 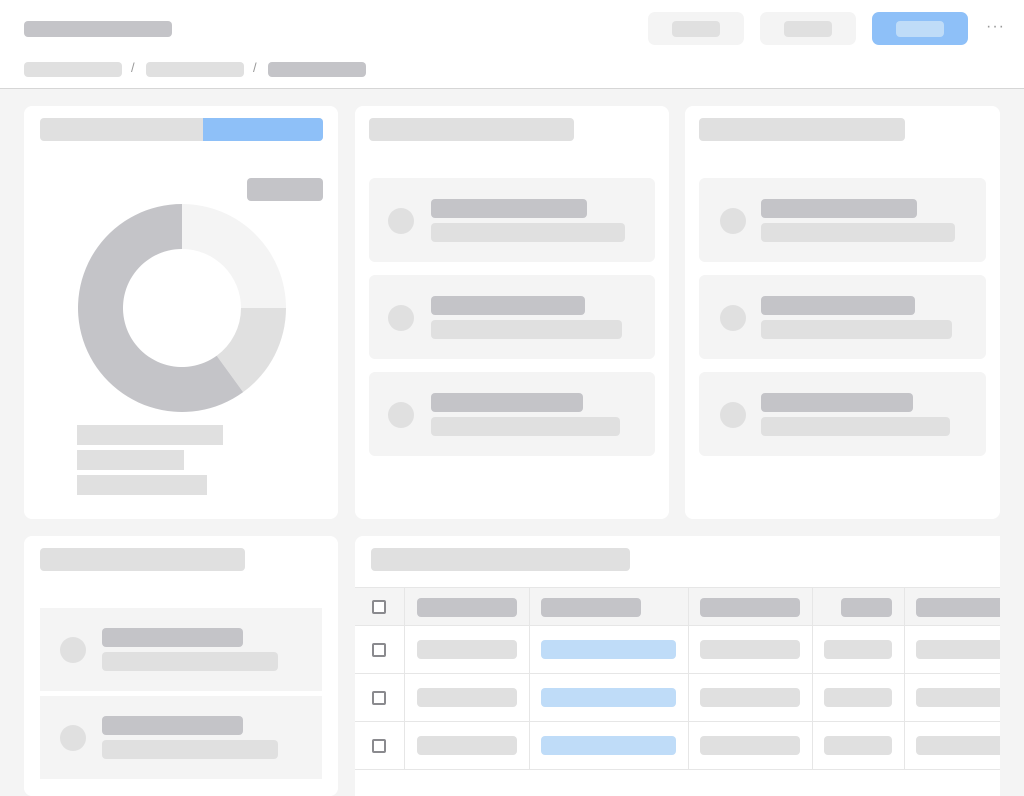 I want to click on filter-button, so click(x=285, y=189).